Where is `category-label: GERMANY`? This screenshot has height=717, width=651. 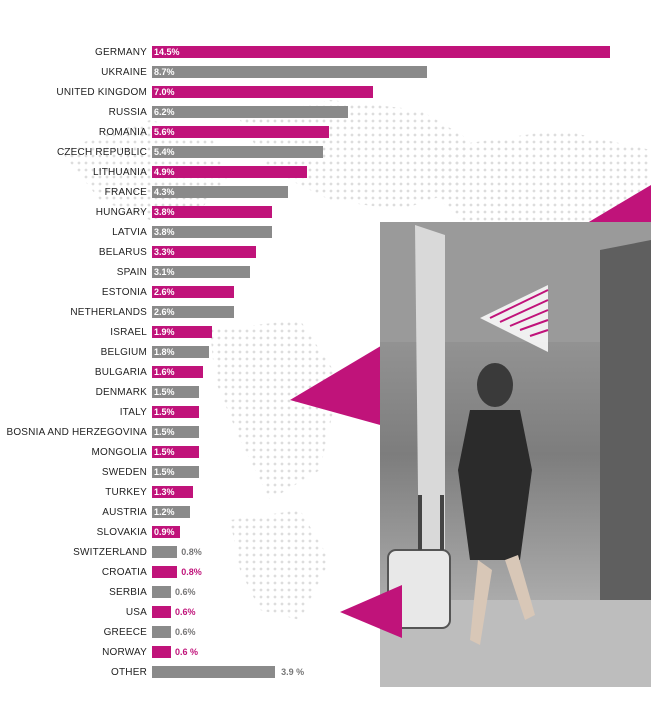
category-label: GERMANY is located at coordinates (121, 52).